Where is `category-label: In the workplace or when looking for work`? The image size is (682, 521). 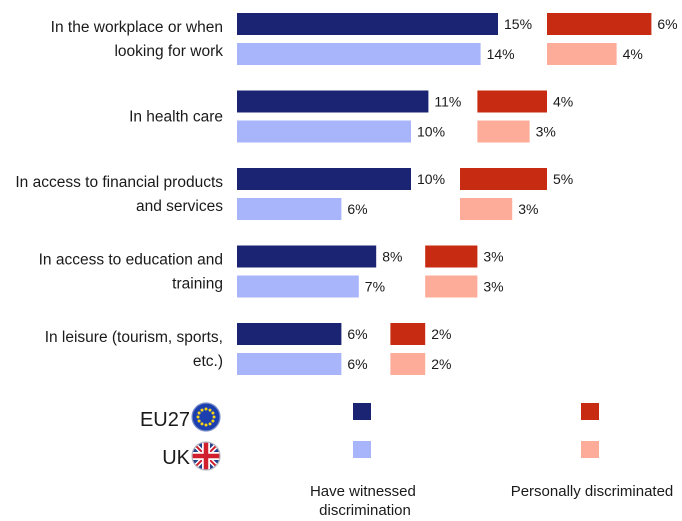 category-label: In the workplace or when looking for work is located at coordinates (137, 39).